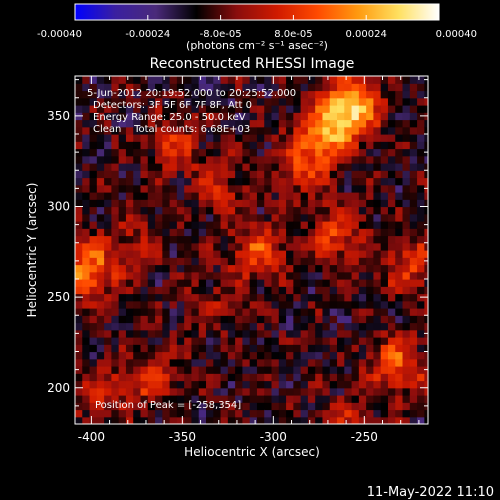 The width and height of the screenshot is (500, 500). I want to click on colorbar-tick-label: 8.0e-05, so click(293, 34).